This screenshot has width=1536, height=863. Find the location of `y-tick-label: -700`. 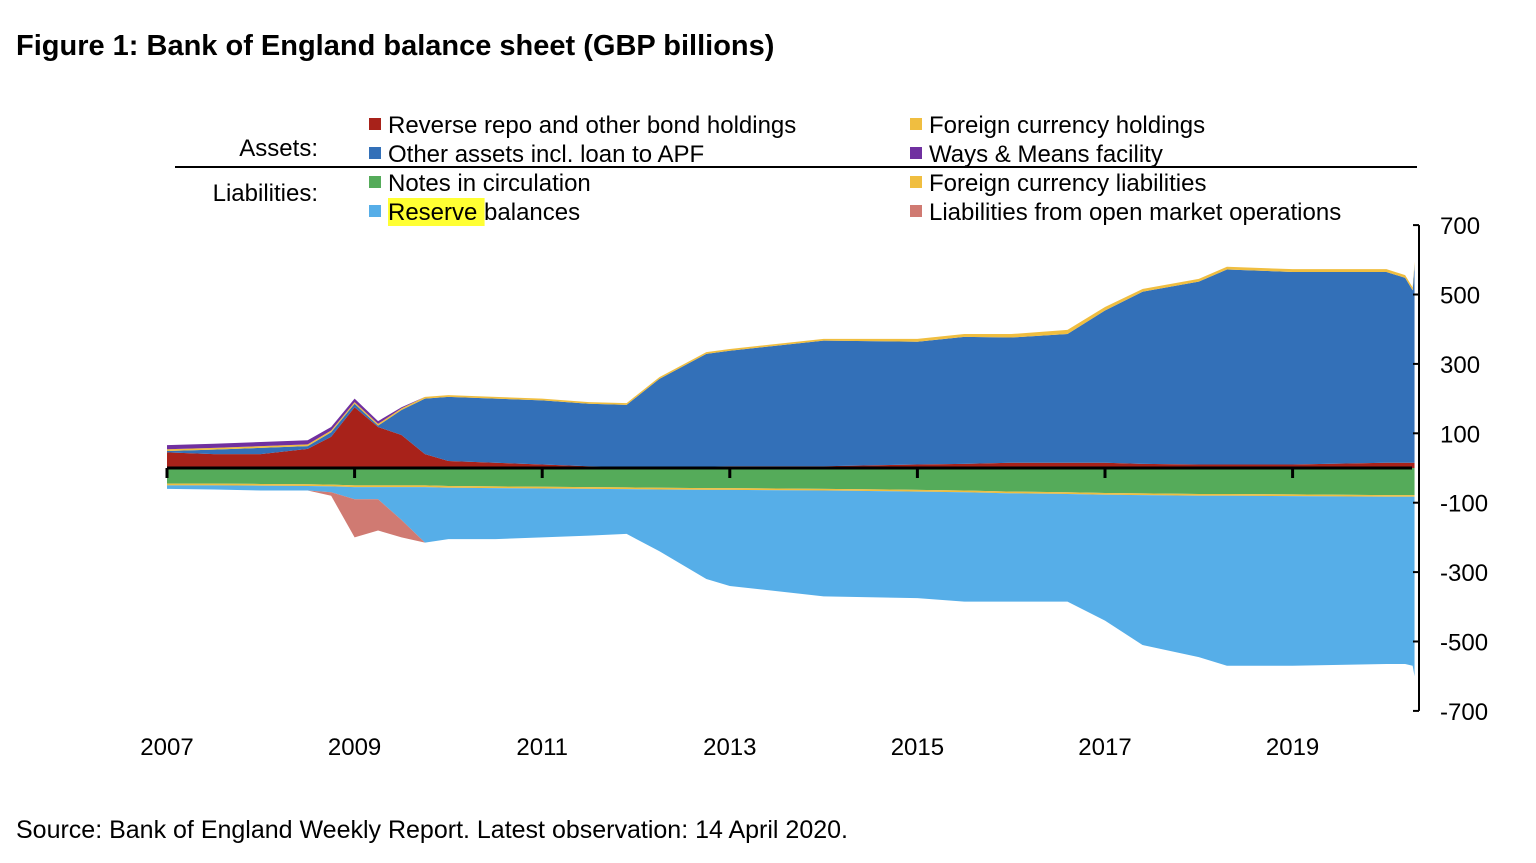

y-tick-label: -700 is located at coordinates (1464, 712).